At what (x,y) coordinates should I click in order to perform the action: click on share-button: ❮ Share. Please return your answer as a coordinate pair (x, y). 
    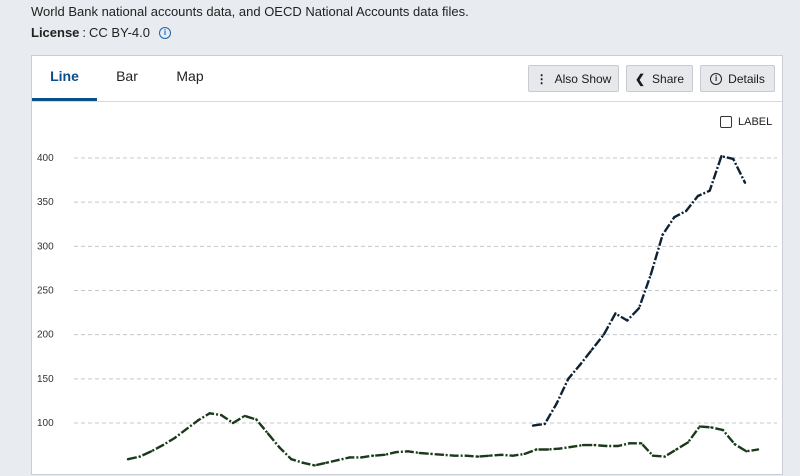
    Looking at the image, I should click on (659, 78).